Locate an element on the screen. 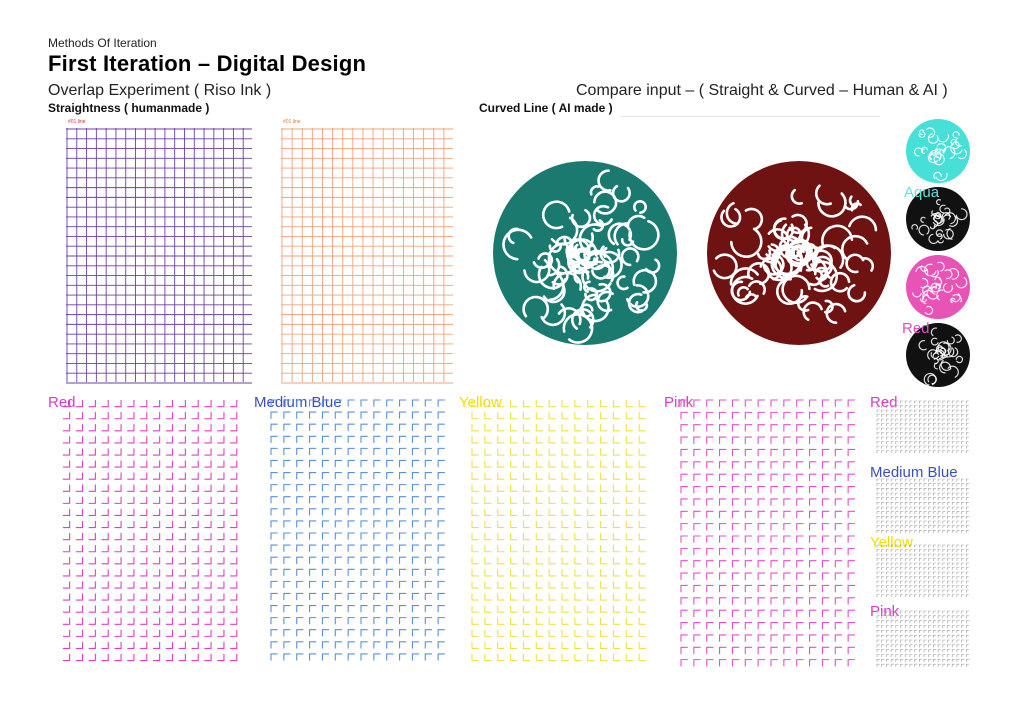 The height and width of the screenshot is (724, 1024). knot-maroon is located at coordinates (799, 253).